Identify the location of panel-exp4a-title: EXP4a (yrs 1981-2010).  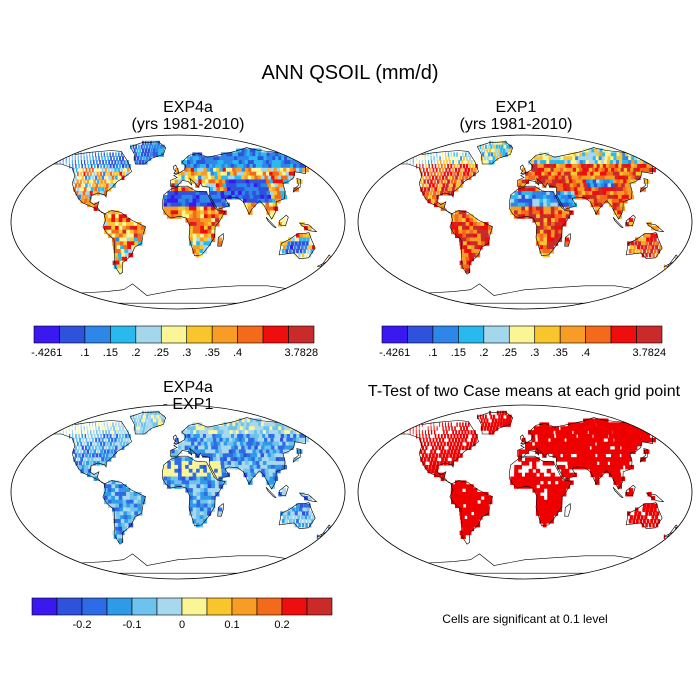
(188, 116).